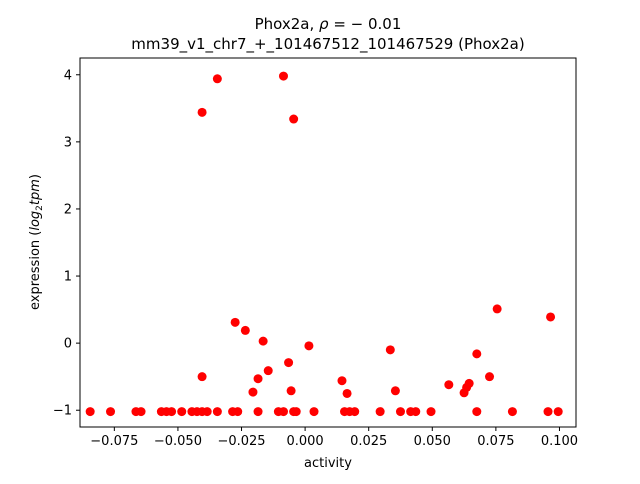 This screenshot has width=640, height=484. Describe the element at coordinates (68, 344) in the screenshot. I see `y-tick-label: 0` at that location.